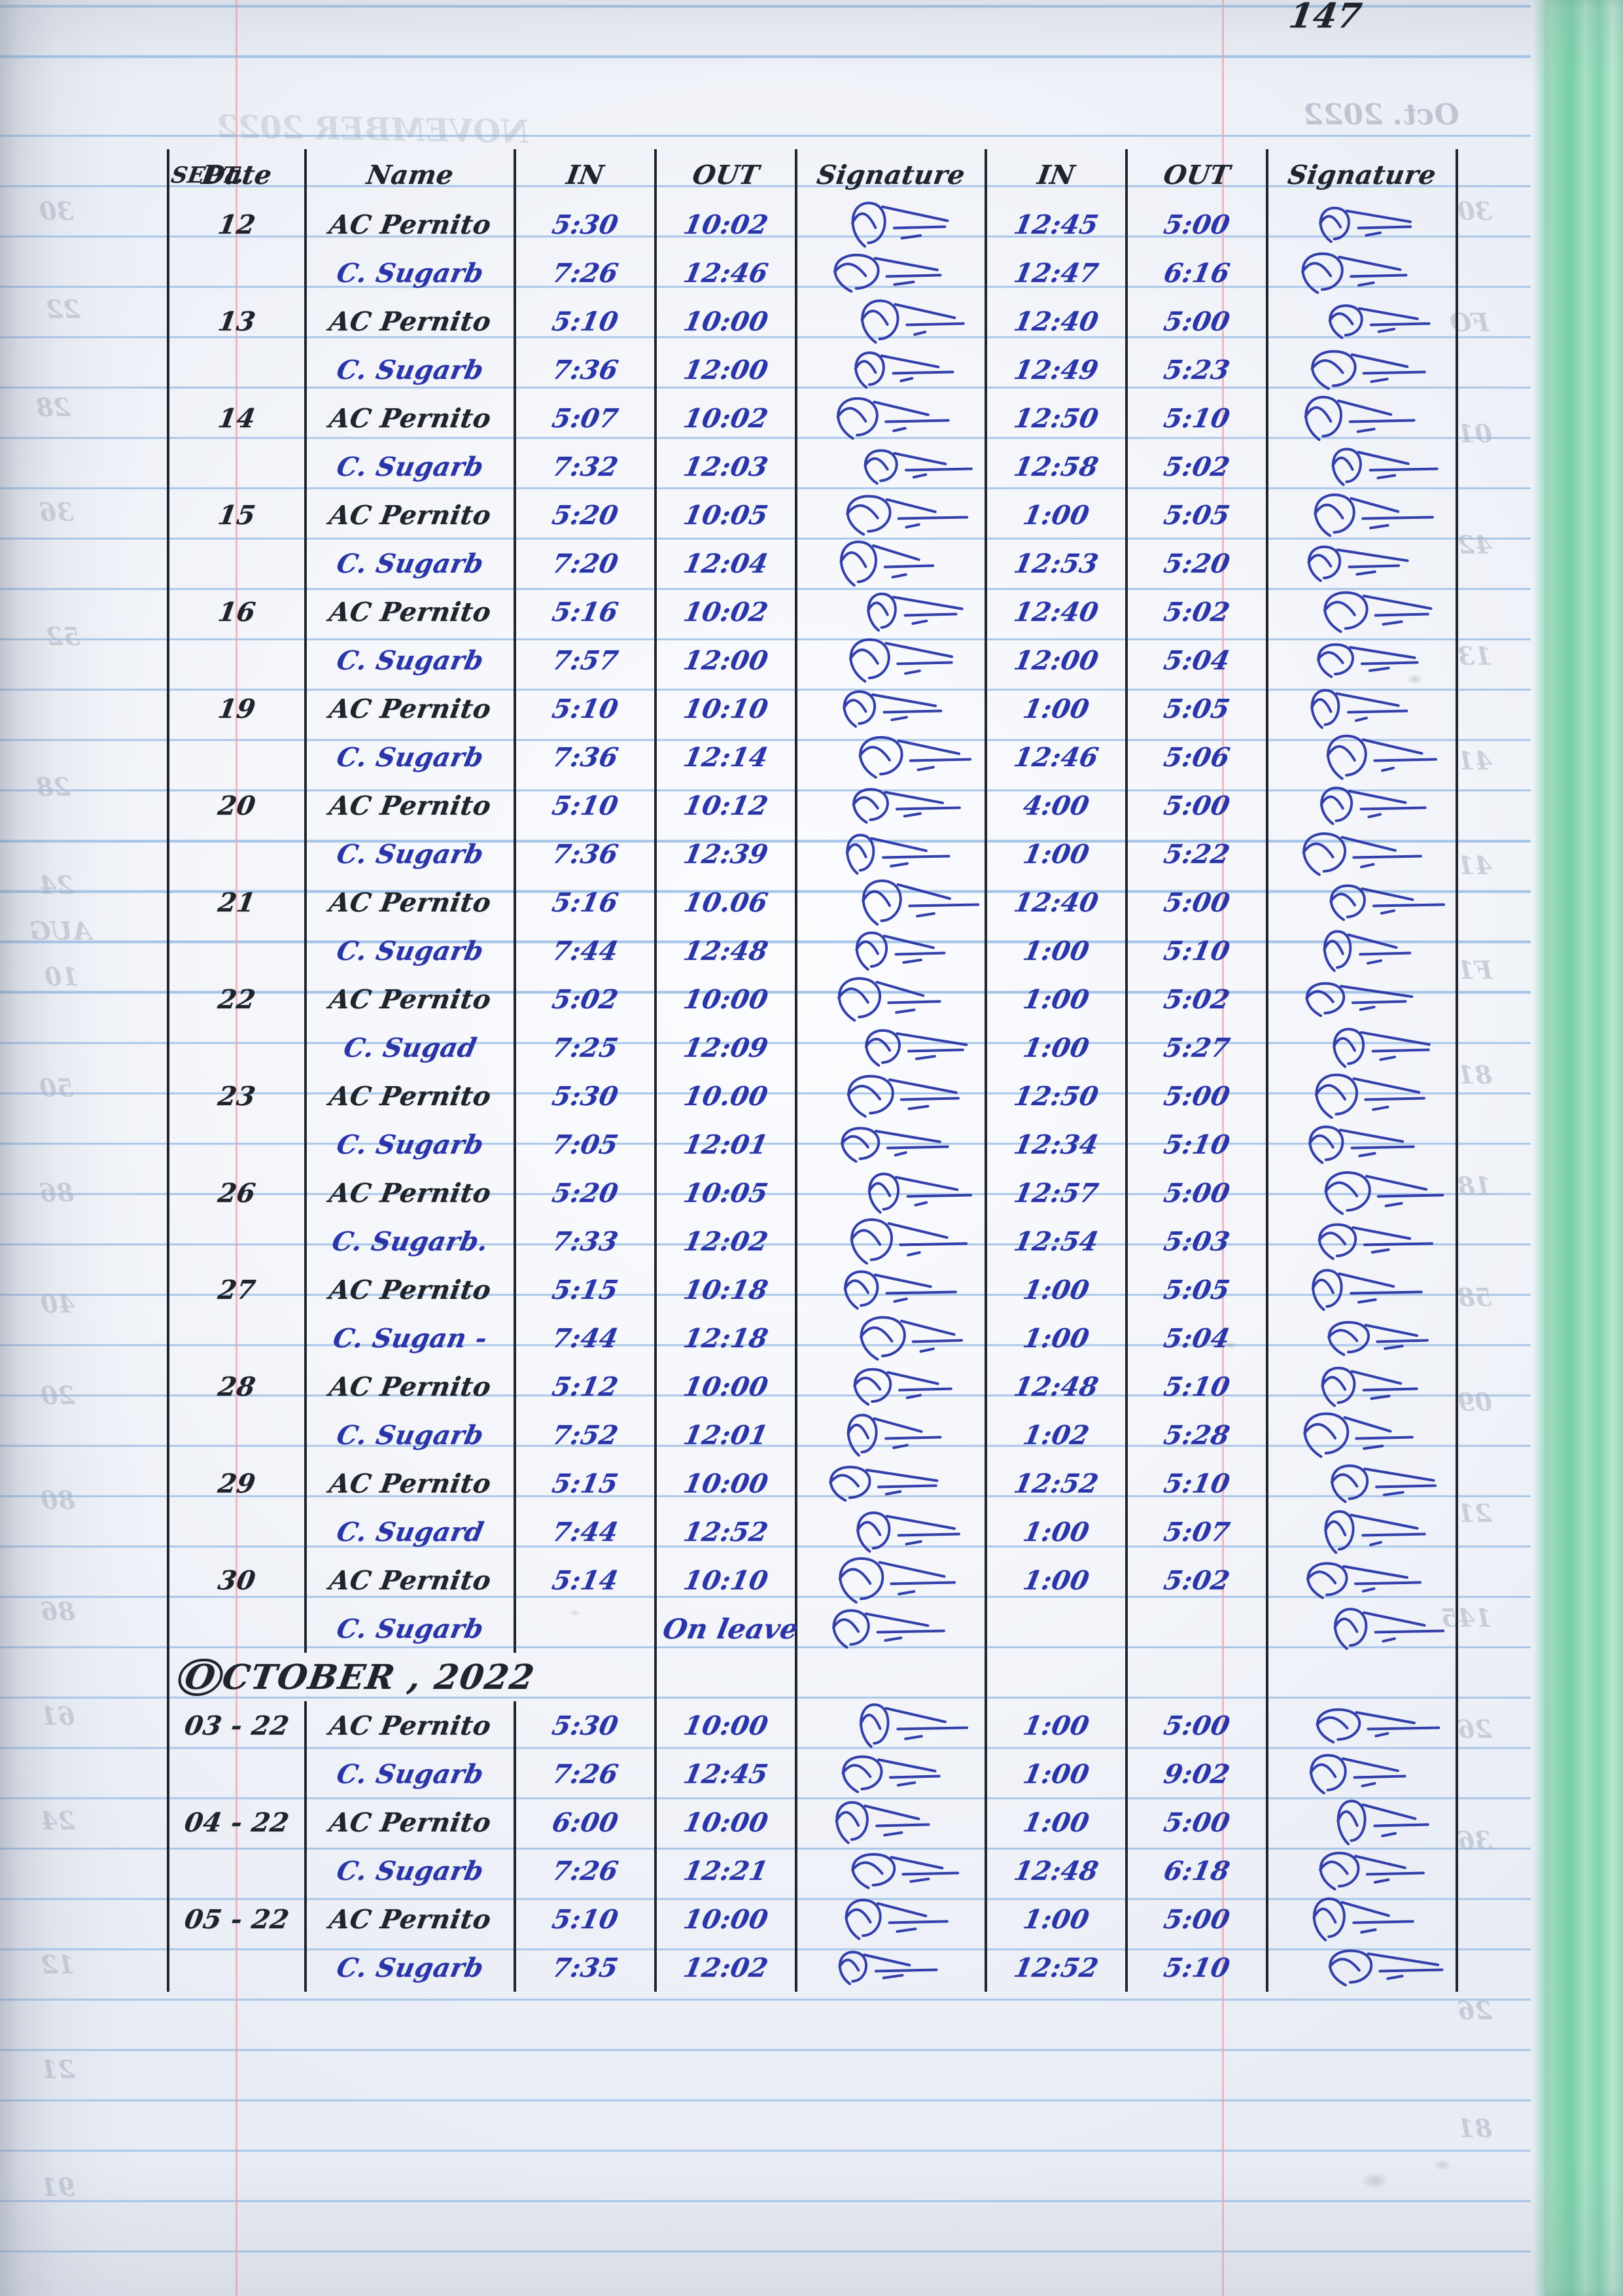 This screenshot has height=2296, width=1623. I want to click on cell-in-am: 7:26, so click(586, 1774).